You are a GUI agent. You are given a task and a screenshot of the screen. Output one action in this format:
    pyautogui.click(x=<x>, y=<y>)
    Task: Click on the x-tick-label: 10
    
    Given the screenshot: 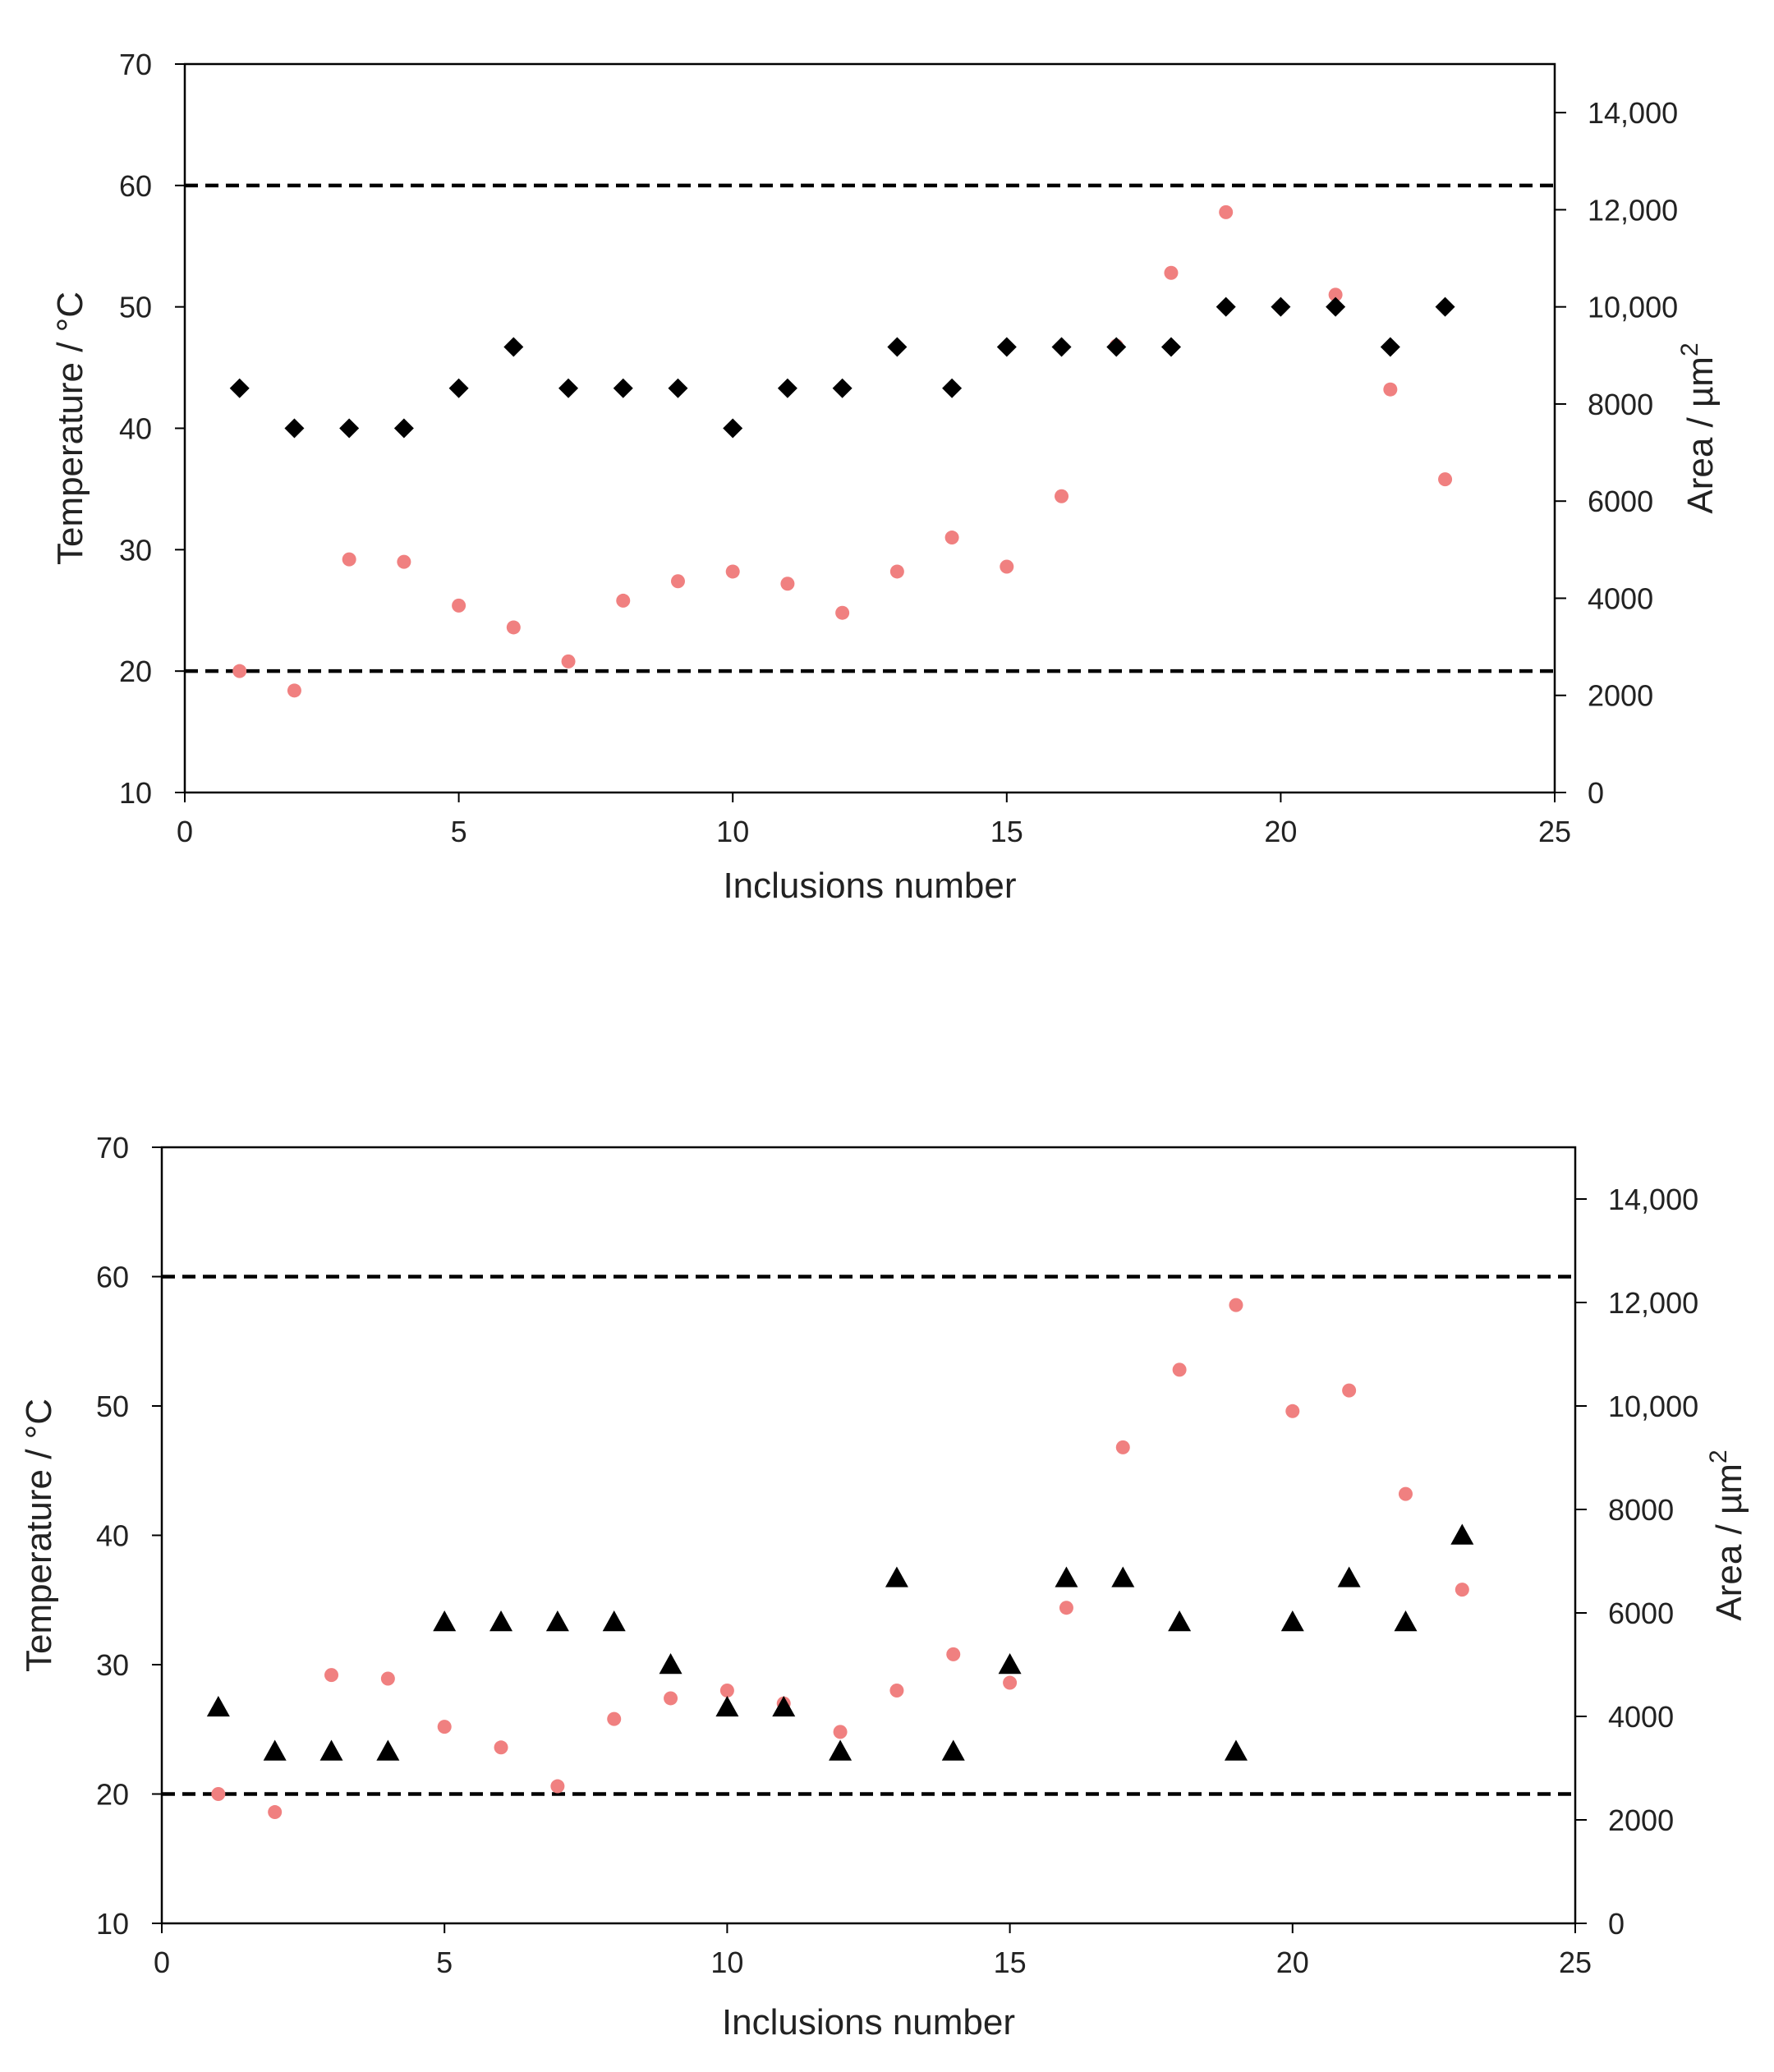 What is the action you would take?
    pyautogui.click(x=733, y=832)
    